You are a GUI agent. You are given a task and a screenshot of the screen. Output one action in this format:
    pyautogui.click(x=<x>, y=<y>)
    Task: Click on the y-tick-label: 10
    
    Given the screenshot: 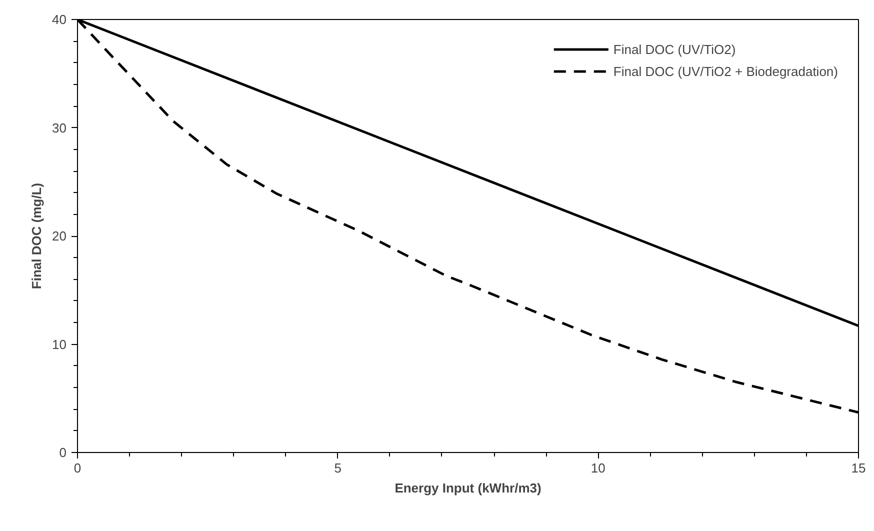 What is the action you would take?
    pyautogui.click(x=59, y=344)
    